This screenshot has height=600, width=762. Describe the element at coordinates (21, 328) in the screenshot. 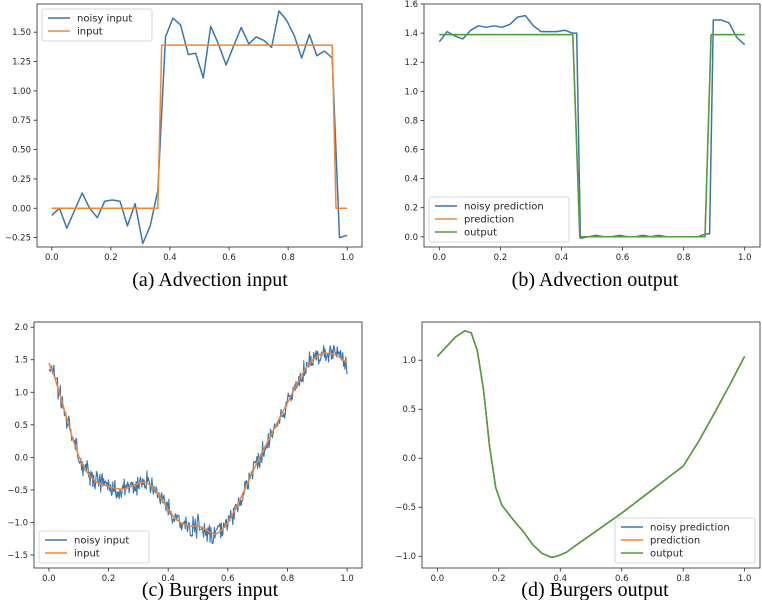

I see `y-tick-label: 2.0` at that location.